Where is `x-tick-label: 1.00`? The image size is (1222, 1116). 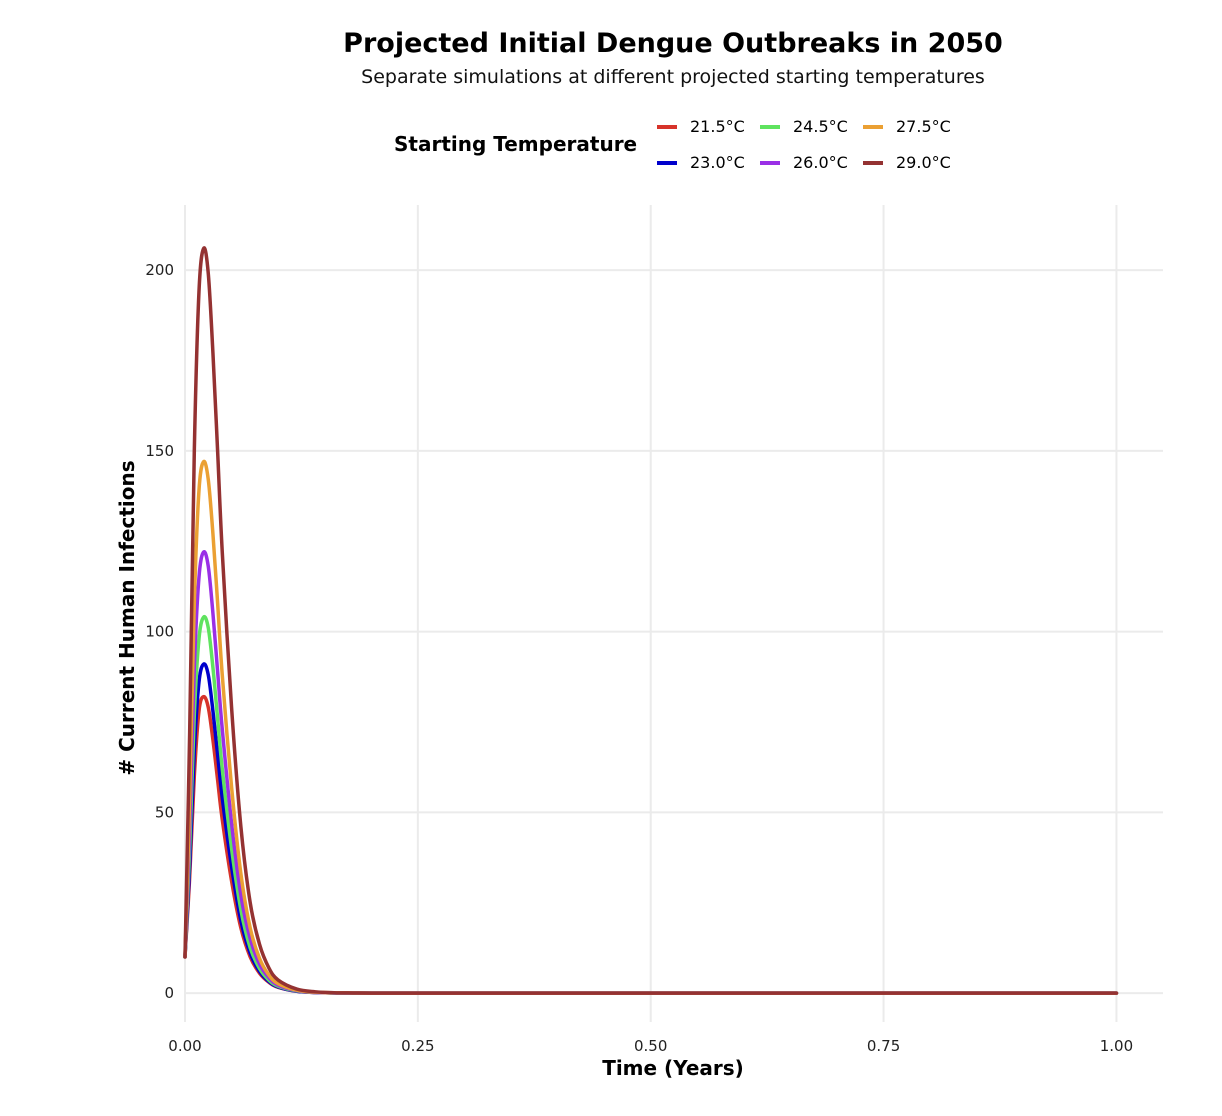
x-tick-label: 1.00 is located at coordinates (1116, 1046).